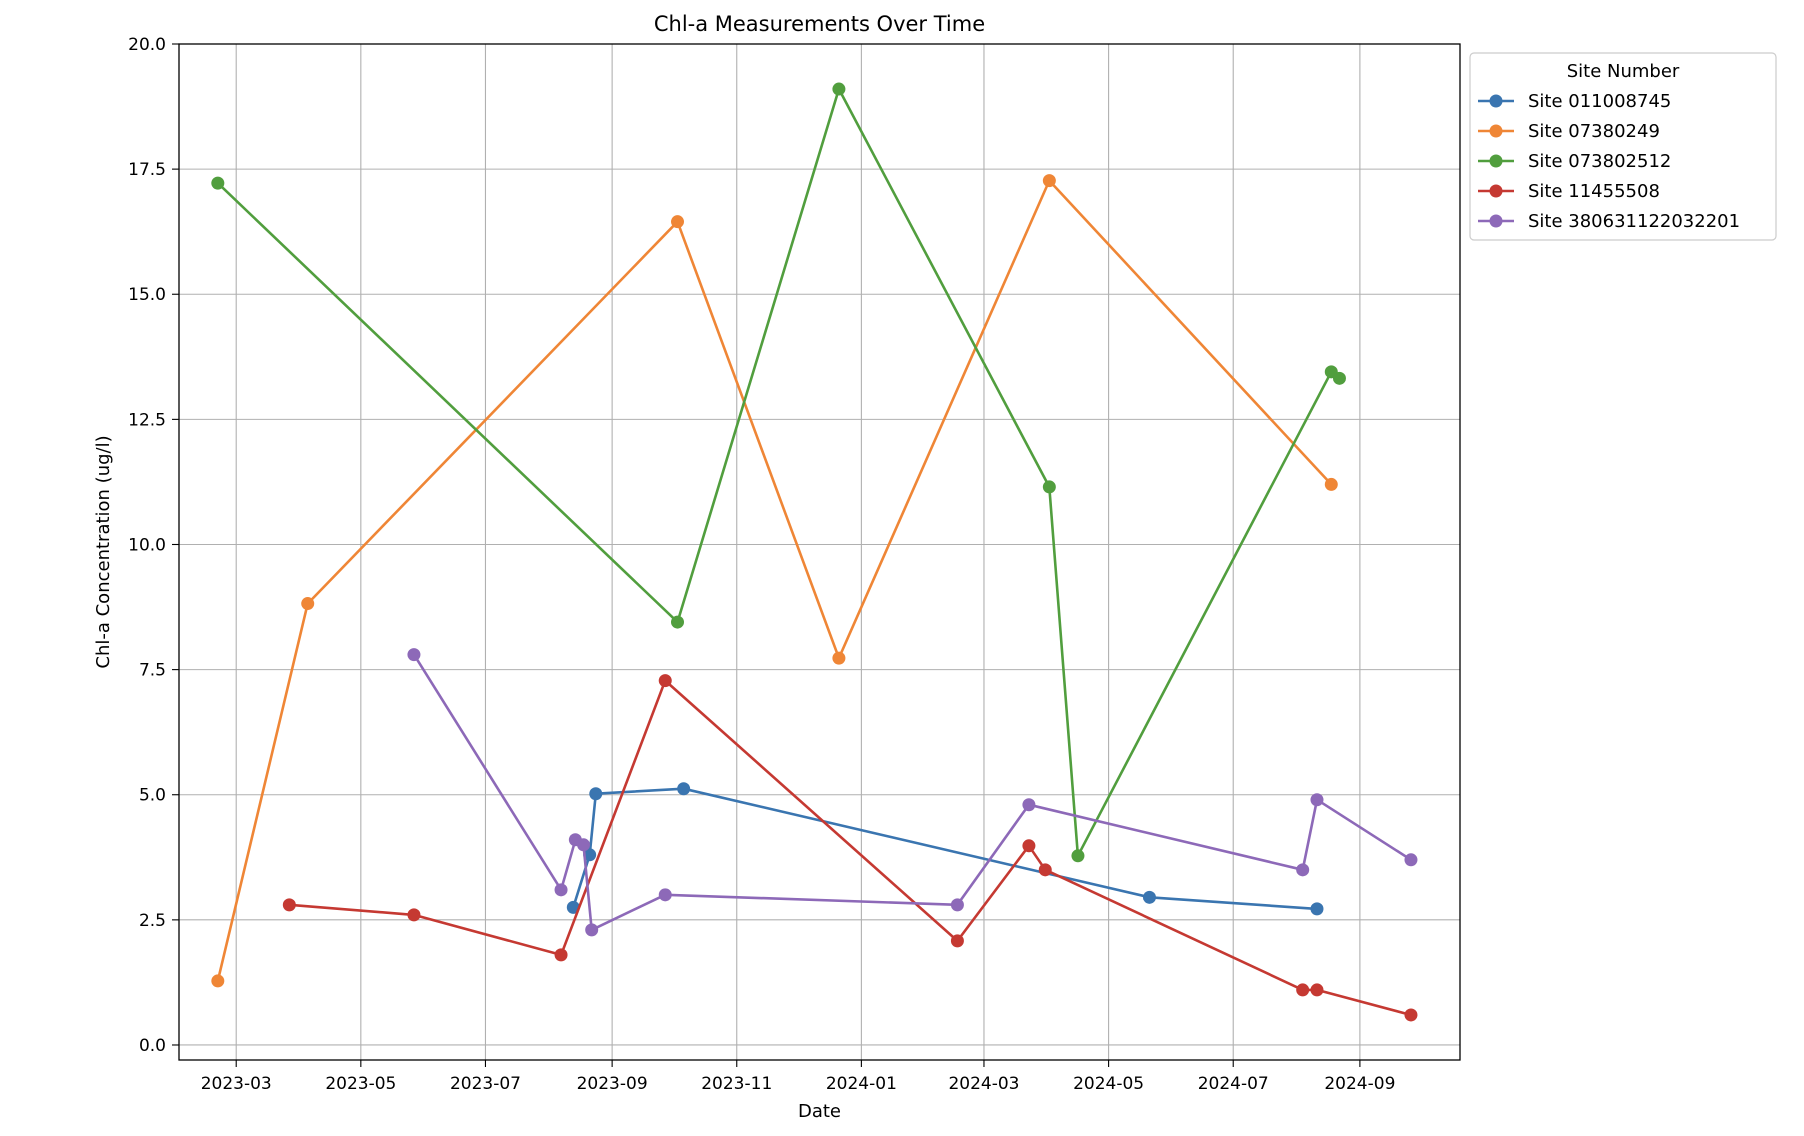  Describe the element at coordinates (236, 1084) in the screenshot. I see `x-tick-label: 2023-03` at that location.